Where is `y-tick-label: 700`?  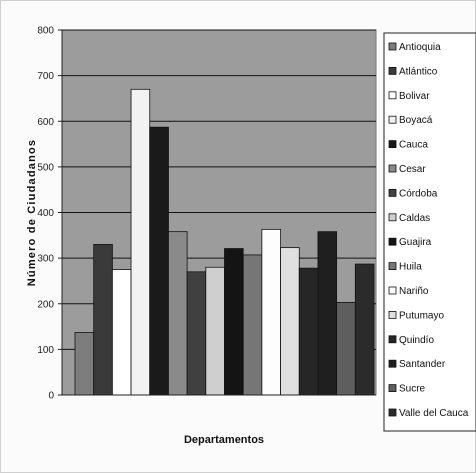
y-tick-label: 700 is located at coordinates (45, 76).